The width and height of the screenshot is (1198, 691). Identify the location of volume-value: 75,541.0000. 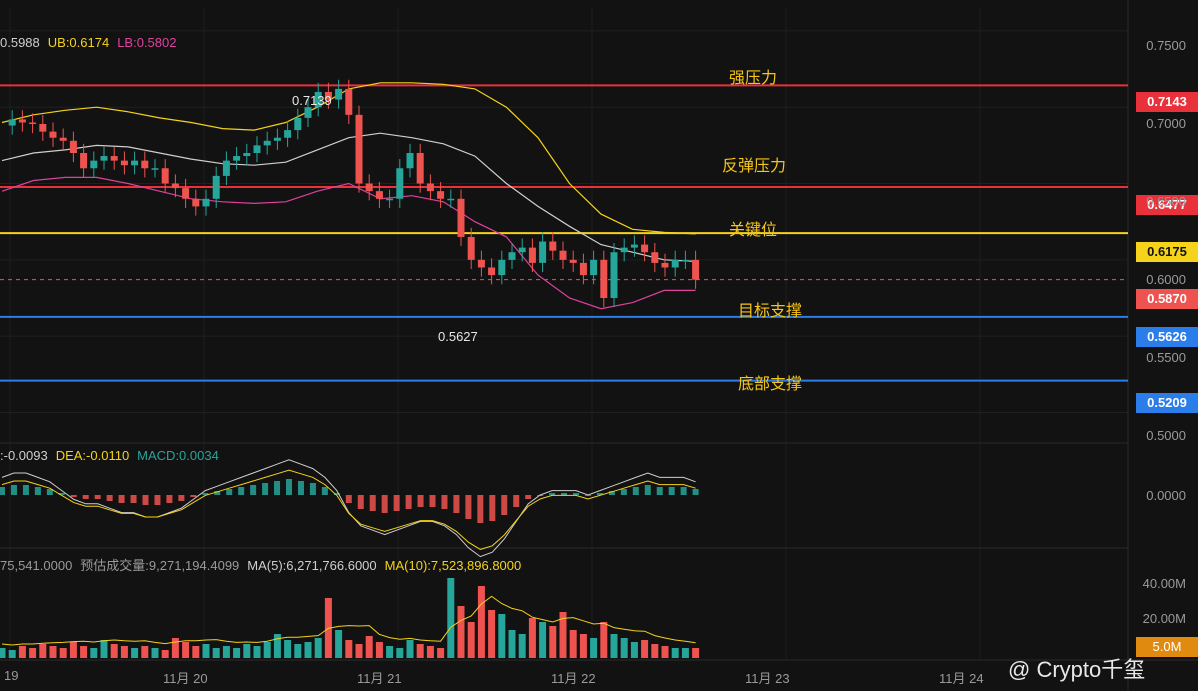
(36, 565).